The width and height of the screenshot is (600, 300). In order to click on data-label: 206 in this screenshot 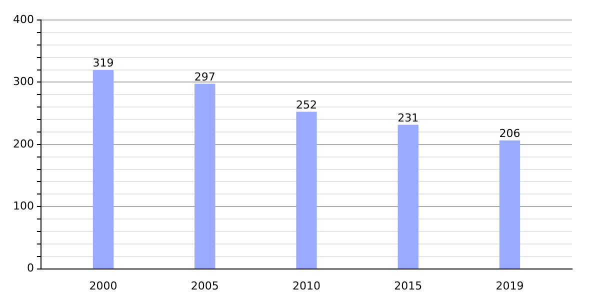, I will do `click(509, 133)`.